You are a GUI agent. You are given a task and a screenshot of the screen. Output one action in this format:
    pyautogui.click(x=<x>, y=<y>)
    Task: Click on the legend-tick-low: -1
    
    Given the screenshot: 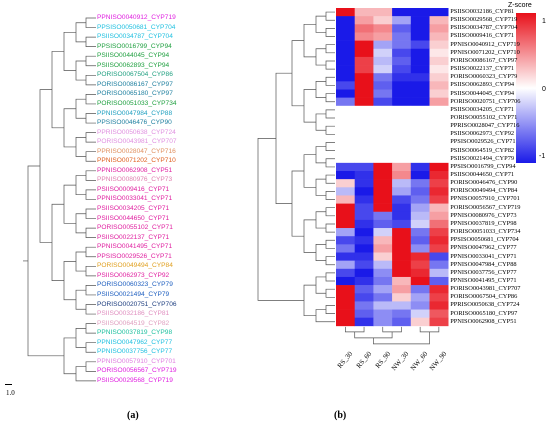 What is the action you would take?
    pyautogui.click(x=542, y=156)
    